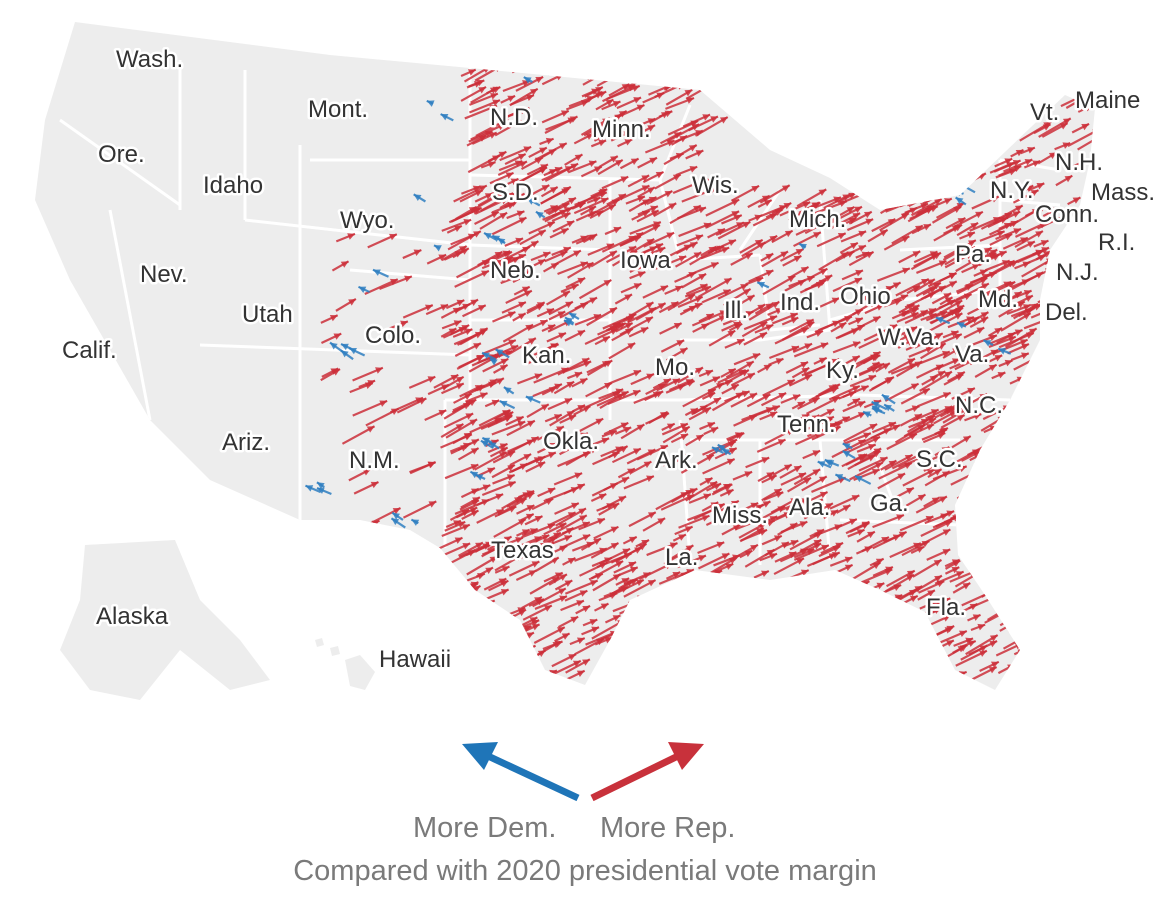 The width and height of the screenshot is (1170, 910). What do you see at coordinates (998, 299) in the screenshot?
I see `state-label-md: Md.` at bounding box center [998, 299].